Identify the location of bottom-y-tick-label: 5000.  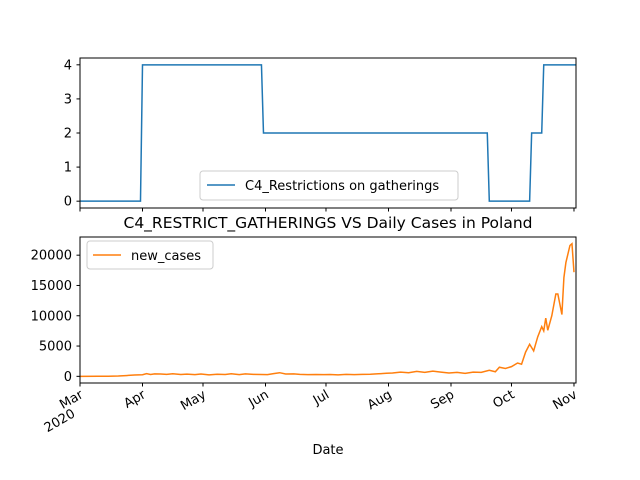
(55, 347).